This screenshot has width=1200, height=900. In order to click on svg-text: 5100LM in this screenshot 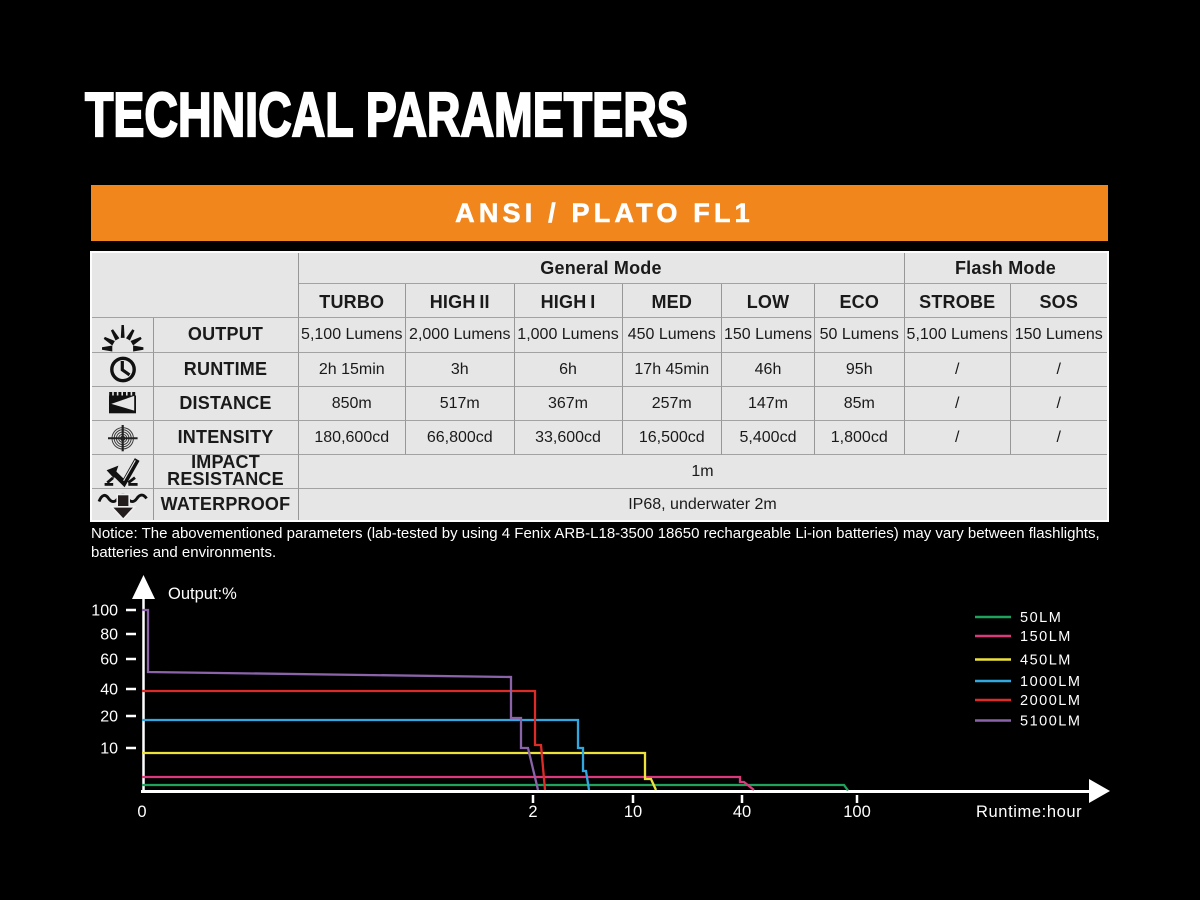, I will do `click(1050, 722)`.